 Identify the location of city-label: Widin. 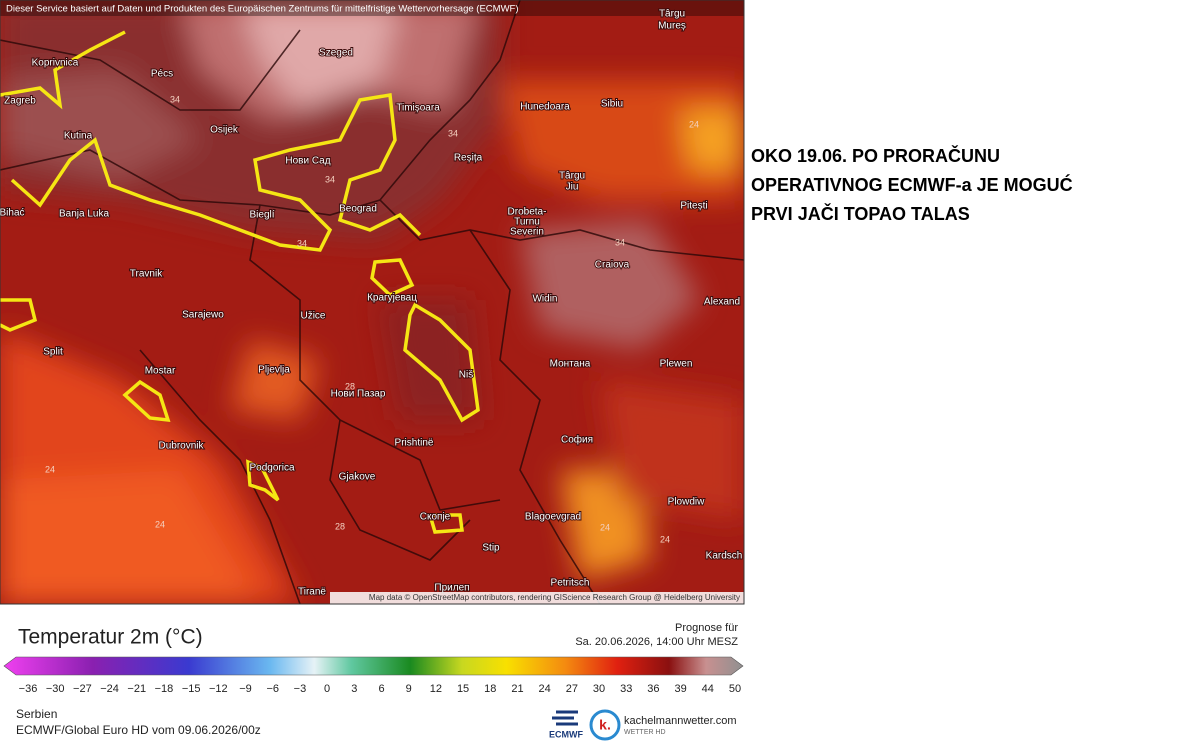
(544, 299).